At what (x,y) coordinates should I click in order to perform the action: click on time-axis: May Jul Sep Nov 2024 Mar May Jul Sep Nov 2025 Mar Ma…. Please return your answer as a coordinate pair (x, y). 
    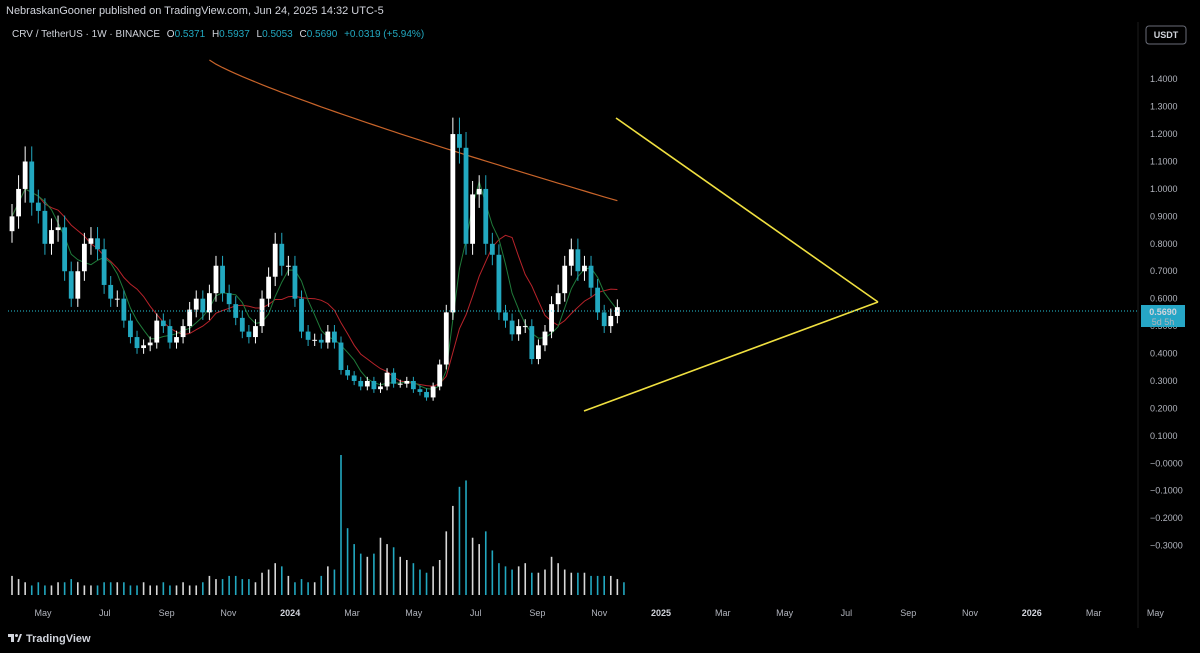
    Looking at the image, I should click on (599, 613).